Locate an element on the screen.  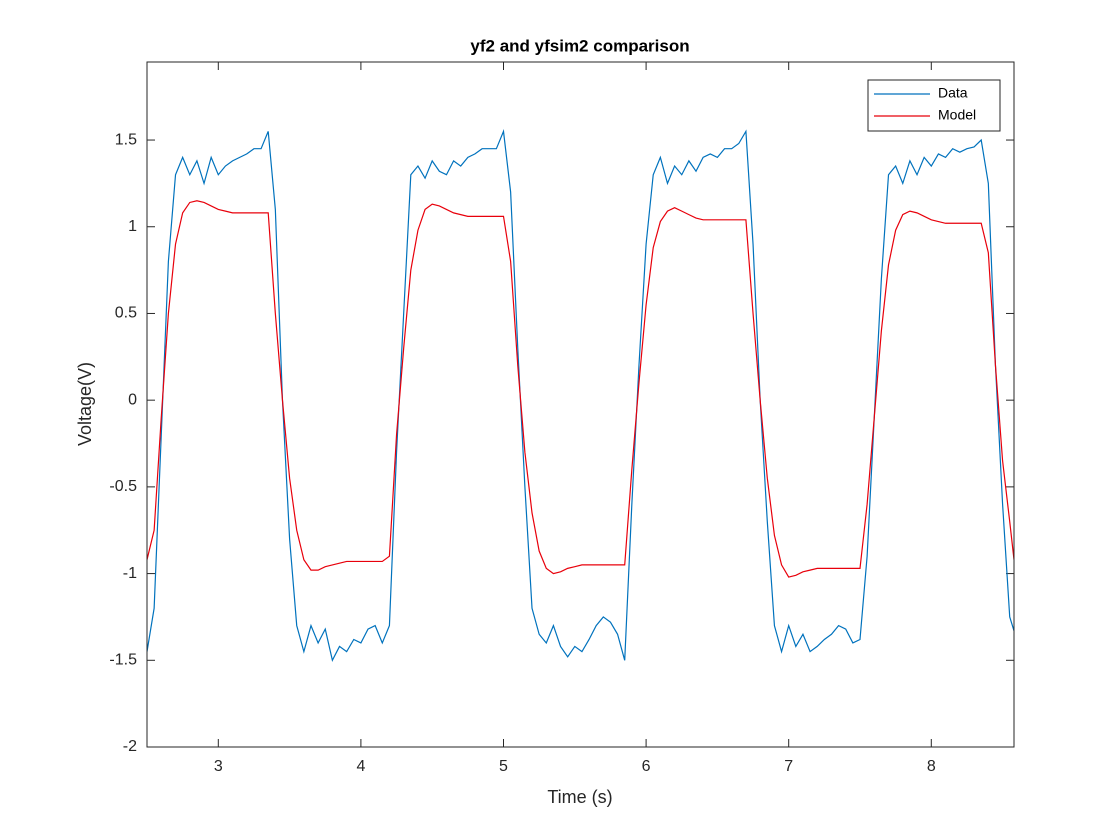
y-tick-label: -1.5 is located at coordinates (123, 660).